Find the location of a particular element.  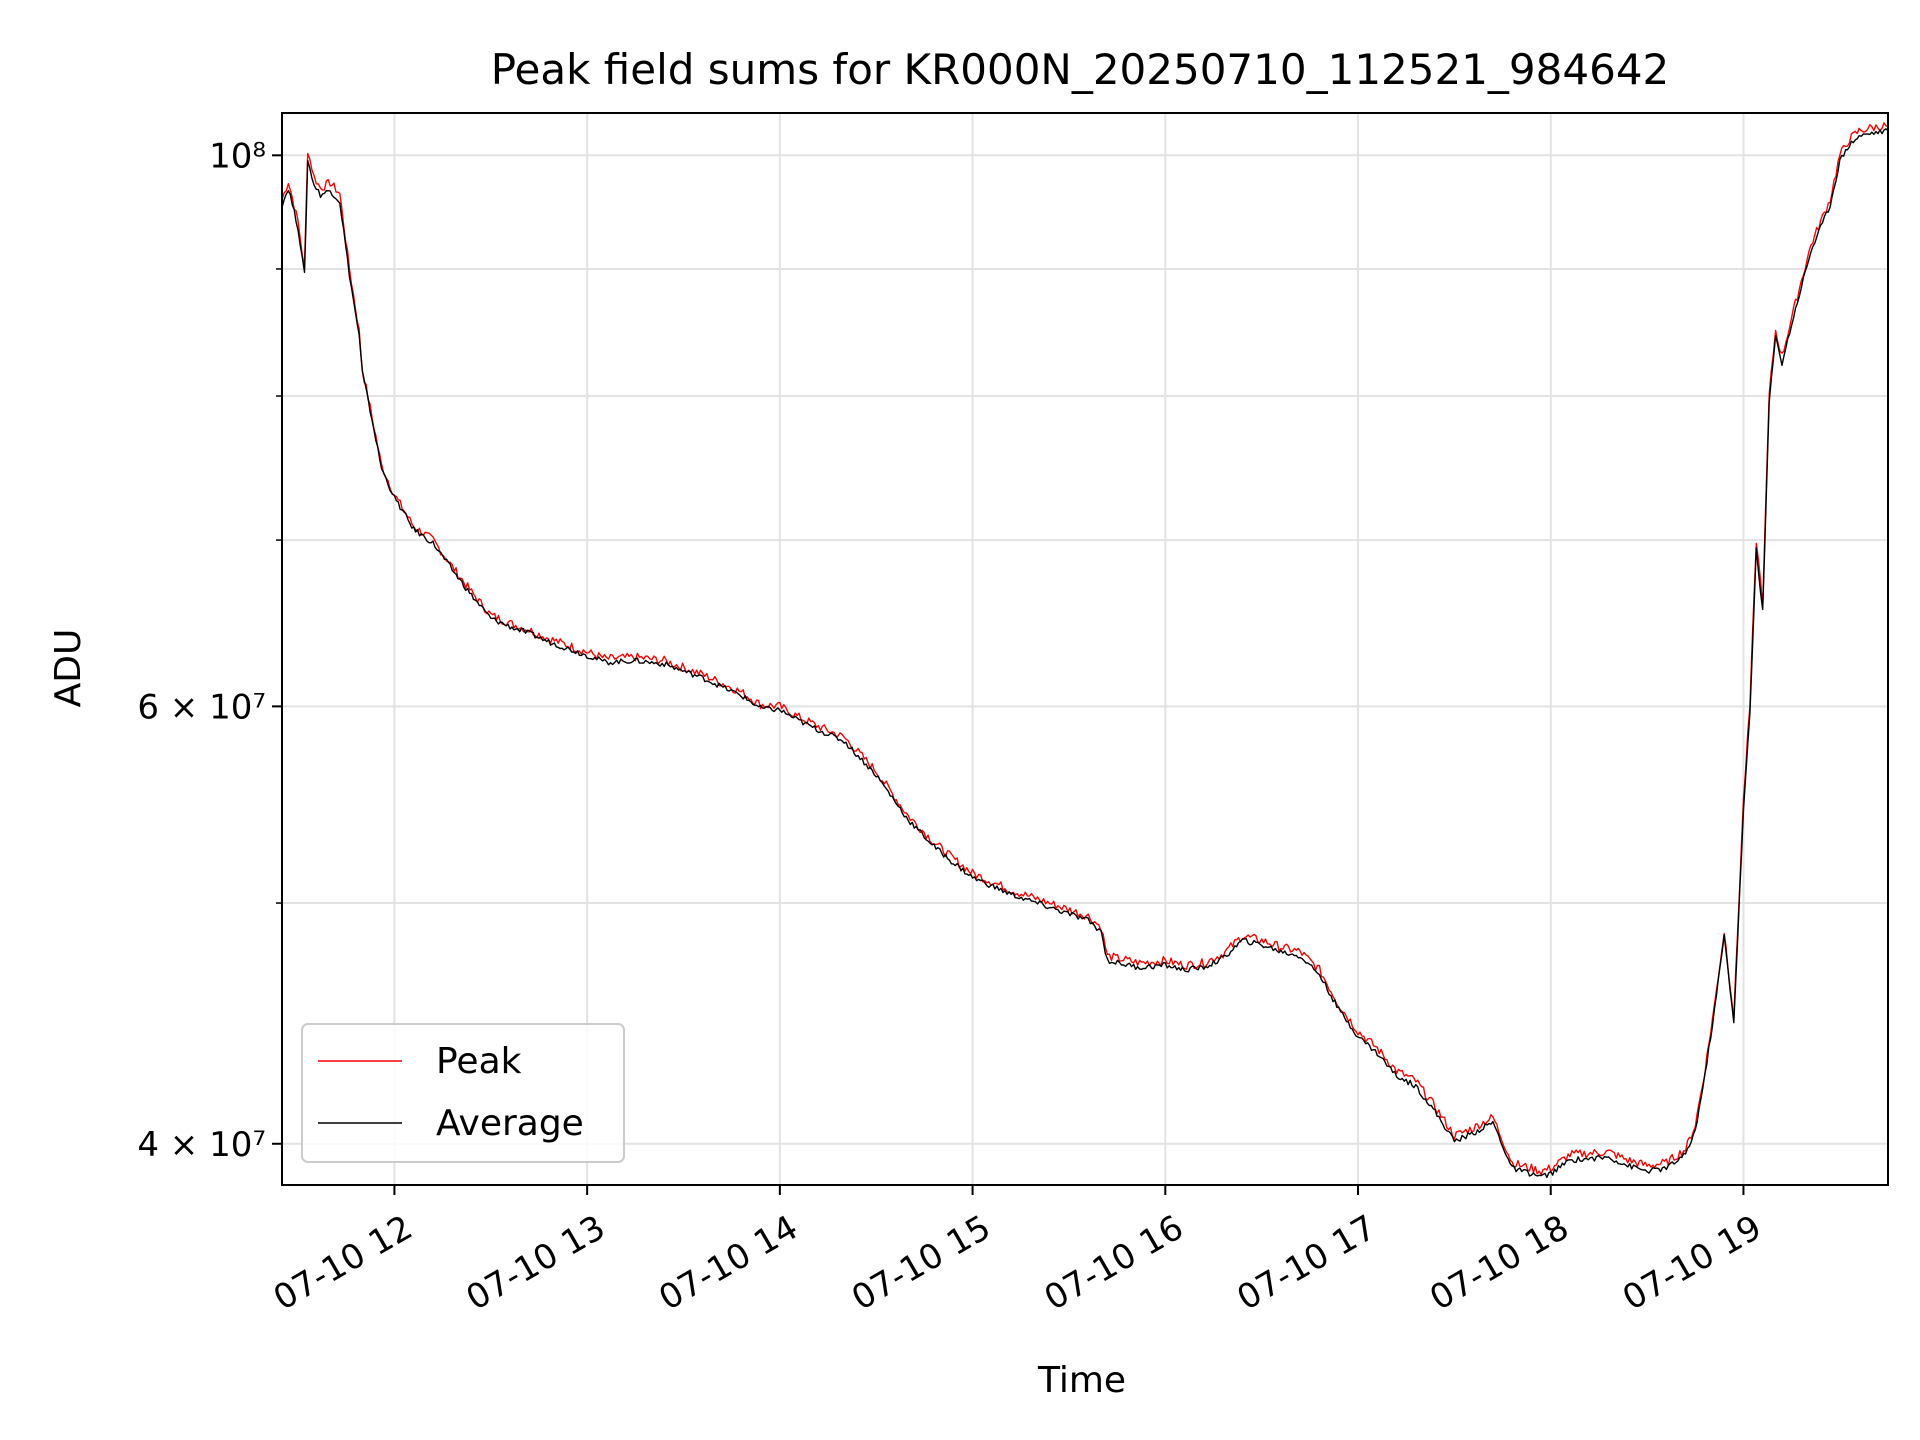

y-axis: 4 × 10⁷ 6 × 10⁷ 10⁸ is located at coordinates (209, 650).